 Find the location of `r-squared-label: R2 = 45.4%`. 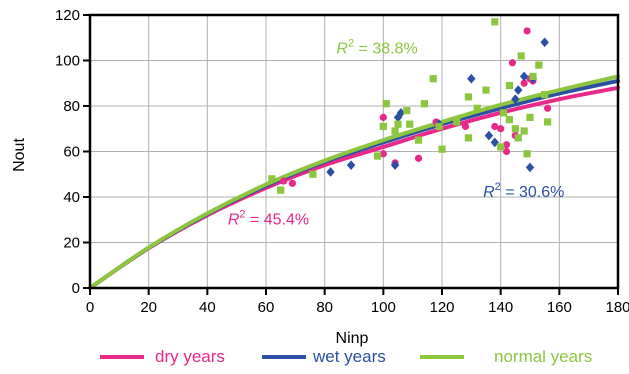

r-squared-label: R2 = 45.4% is located at coordinates (268, 218).